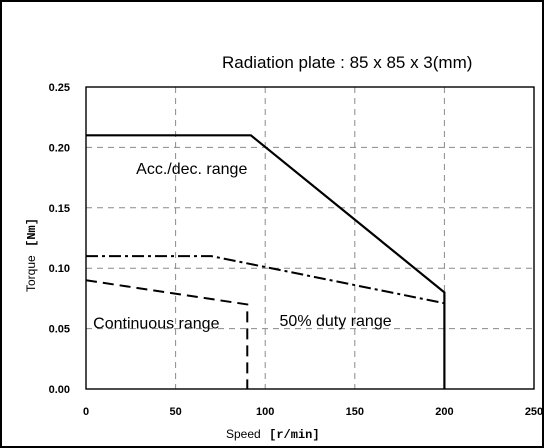  Describe the element at coordinates (243, 434) in the screenshot. I see `x-axis-label: Speed` at that location.